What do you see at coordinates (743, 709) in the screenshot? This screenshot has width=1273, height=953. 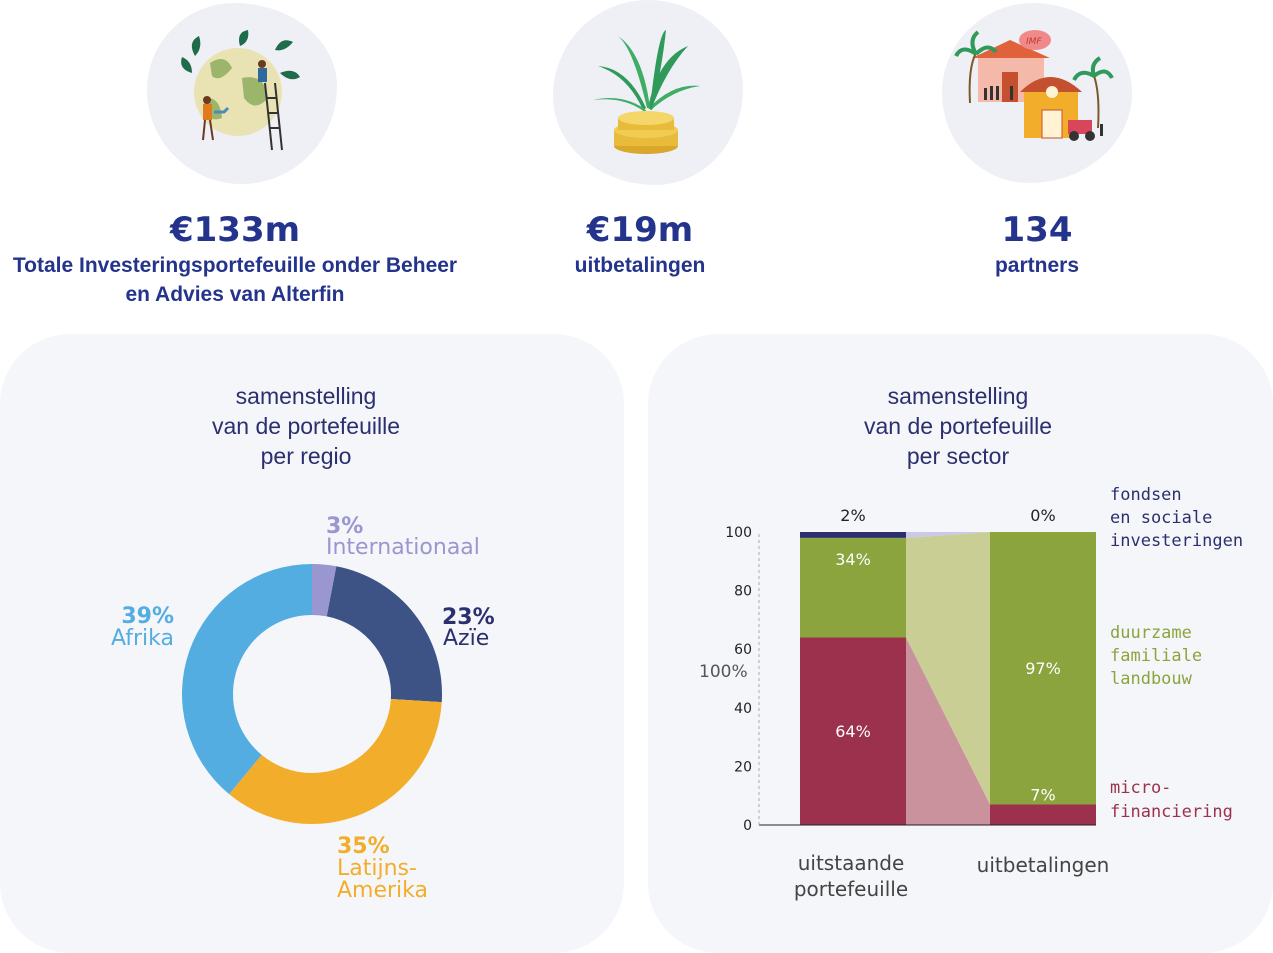 I see `y-tick-label: 40` at bounding box center [743, 709].